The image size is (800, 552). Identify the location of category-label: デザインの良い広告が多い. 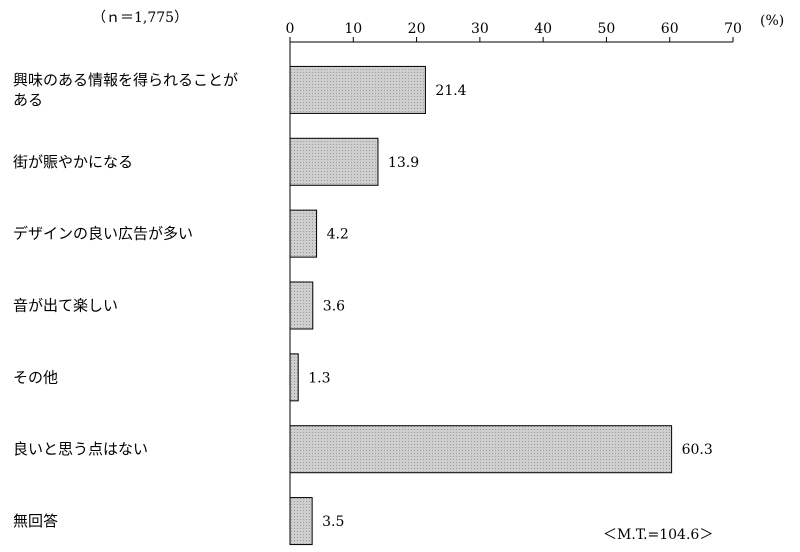
(103, 234).